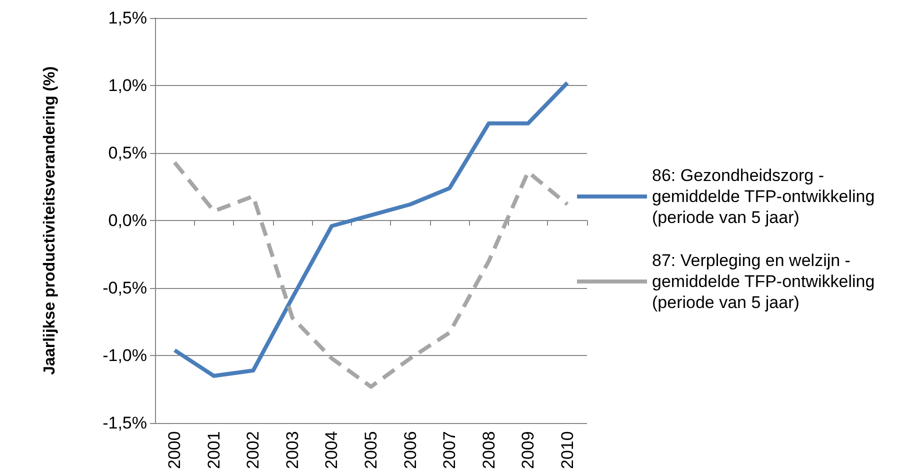 The image size is (897, 472). What do you see at coordinates (292, 450) in the screenshot?
I see `x-tick-label: 2003` at bounding box center [292, 450].